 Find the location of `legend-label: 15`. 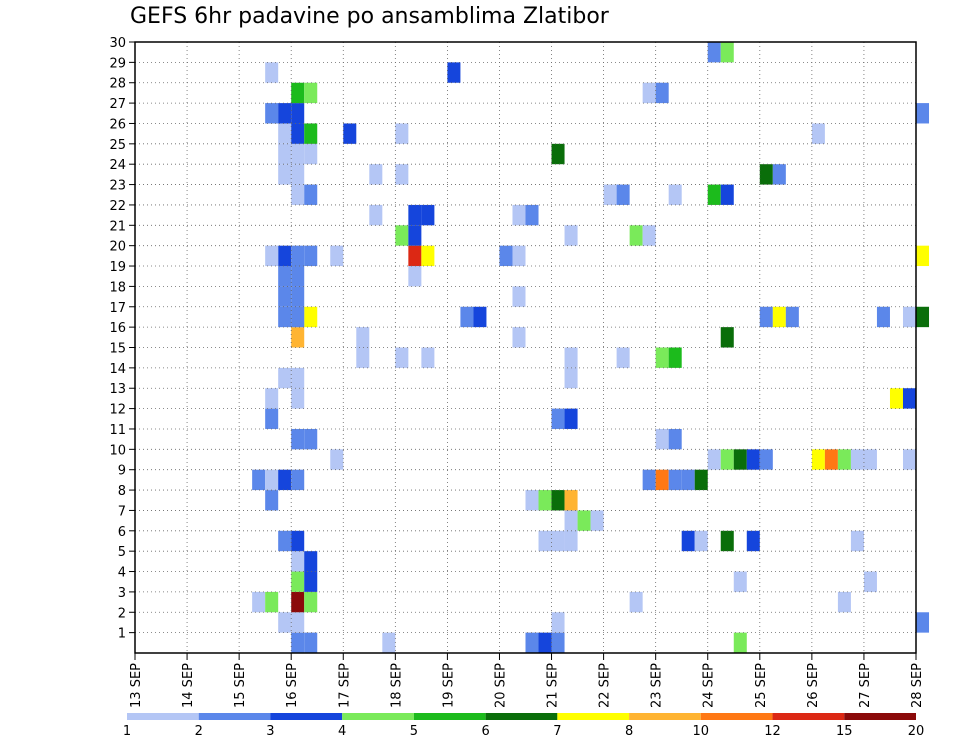

legend-label: 15 is located at coordinates (844, 731).